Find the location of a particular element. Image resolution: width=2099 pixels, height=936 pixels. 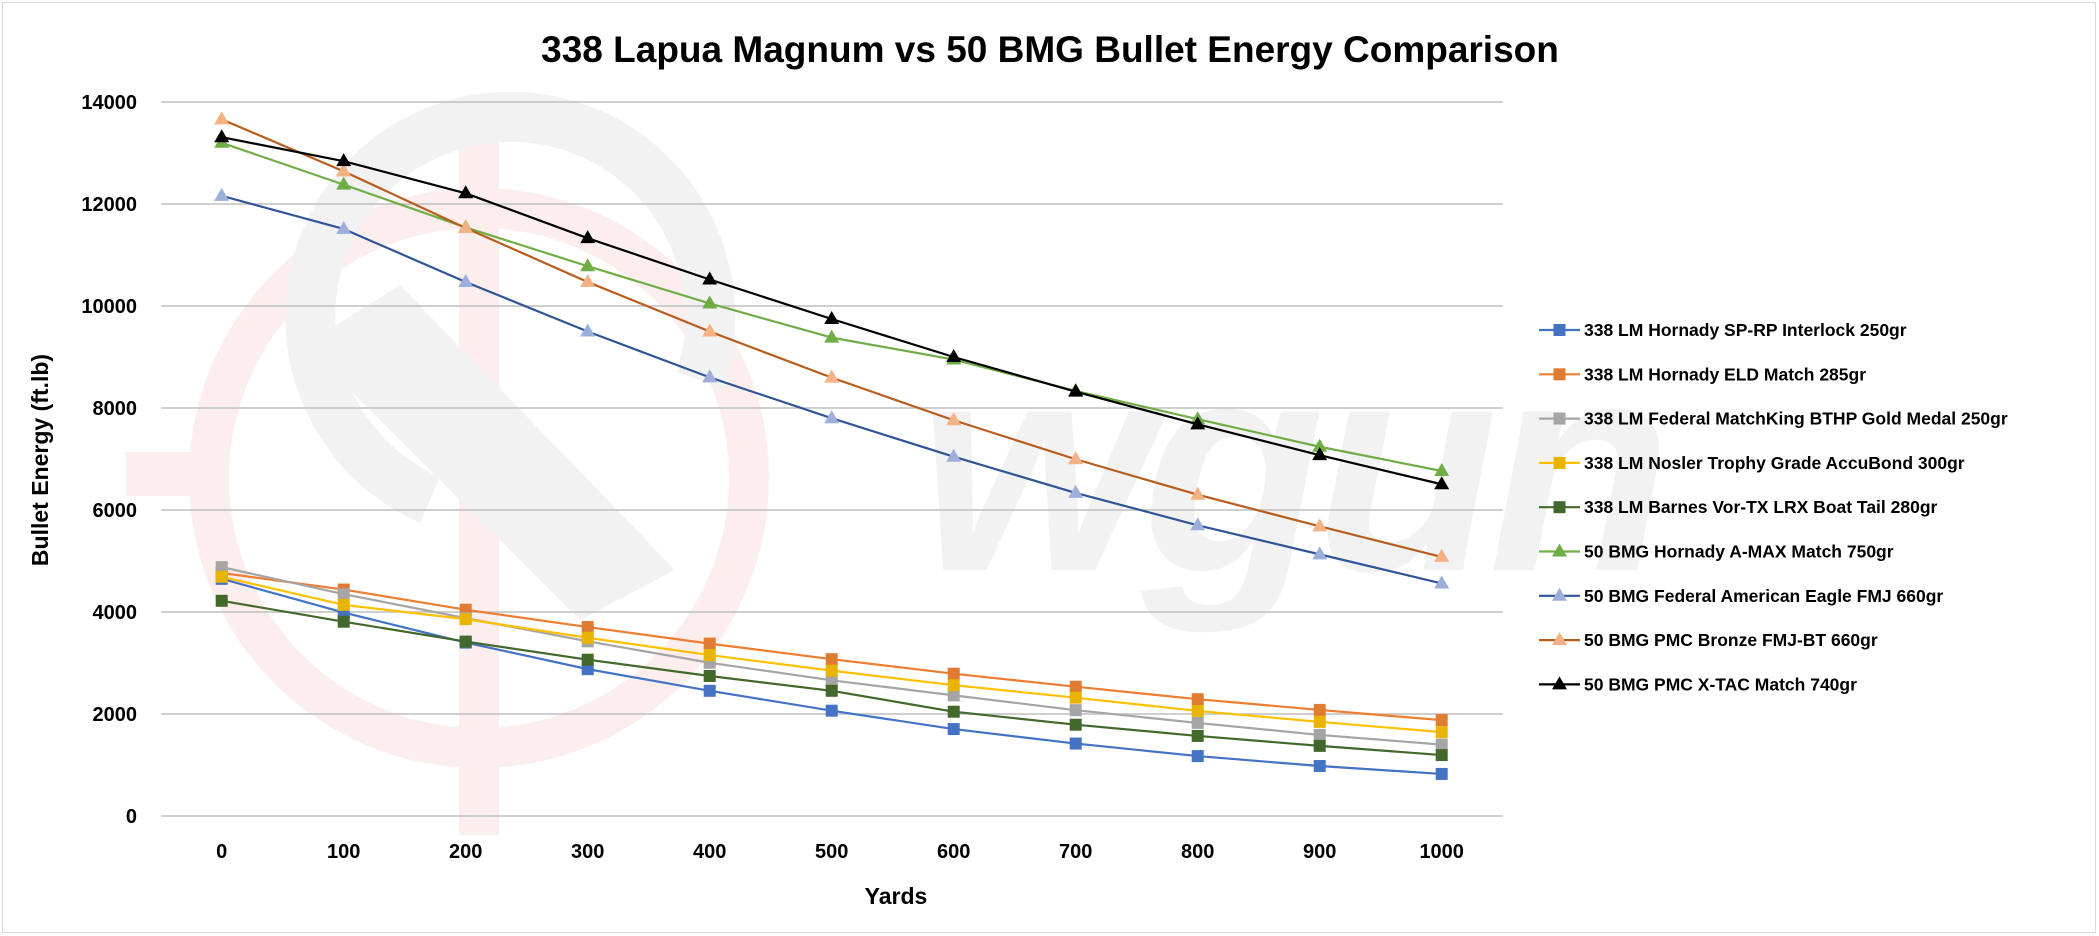

legend-label: 338 LM Barnes Vor-TX LRX Boat Tail 280gr is located at coordinates (1761, 507).